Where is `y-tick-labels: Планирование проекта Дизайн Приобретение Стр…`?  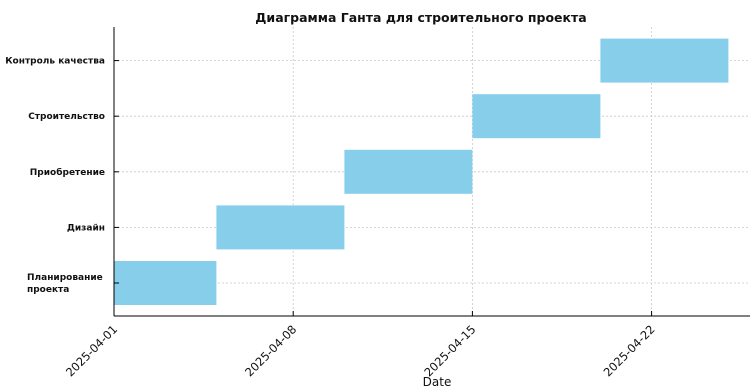 y-tick-labels: Планирование проекта Дизайн Приобретение Стр… is located at coordinates (62, 176).